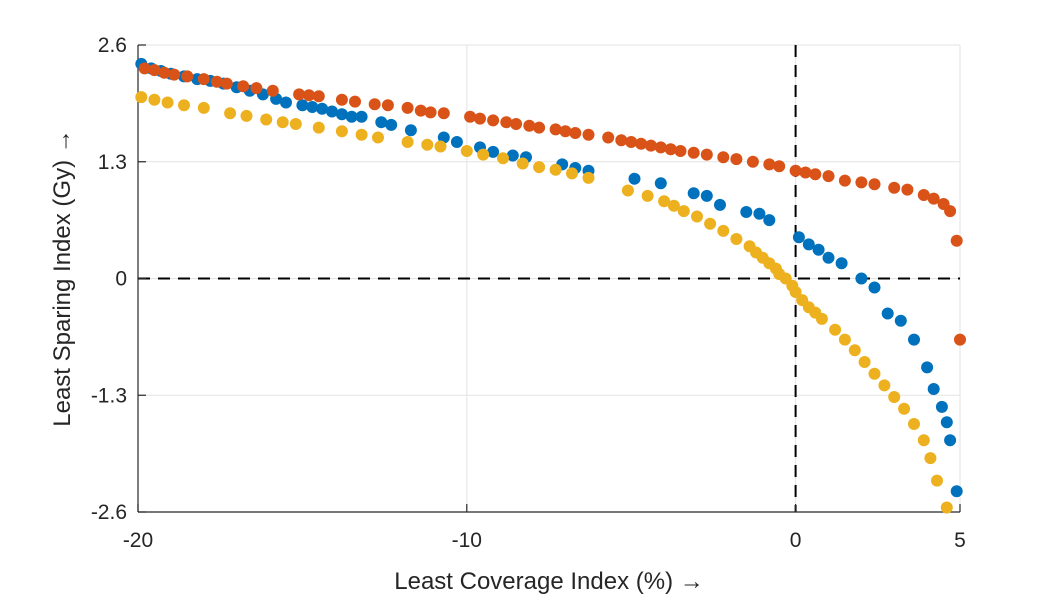 This screenshot has height=597, width=1062. Describe the element at coordinates (109, 512) in the screenshot. I see `y-tick-label: -2.6` at that location.